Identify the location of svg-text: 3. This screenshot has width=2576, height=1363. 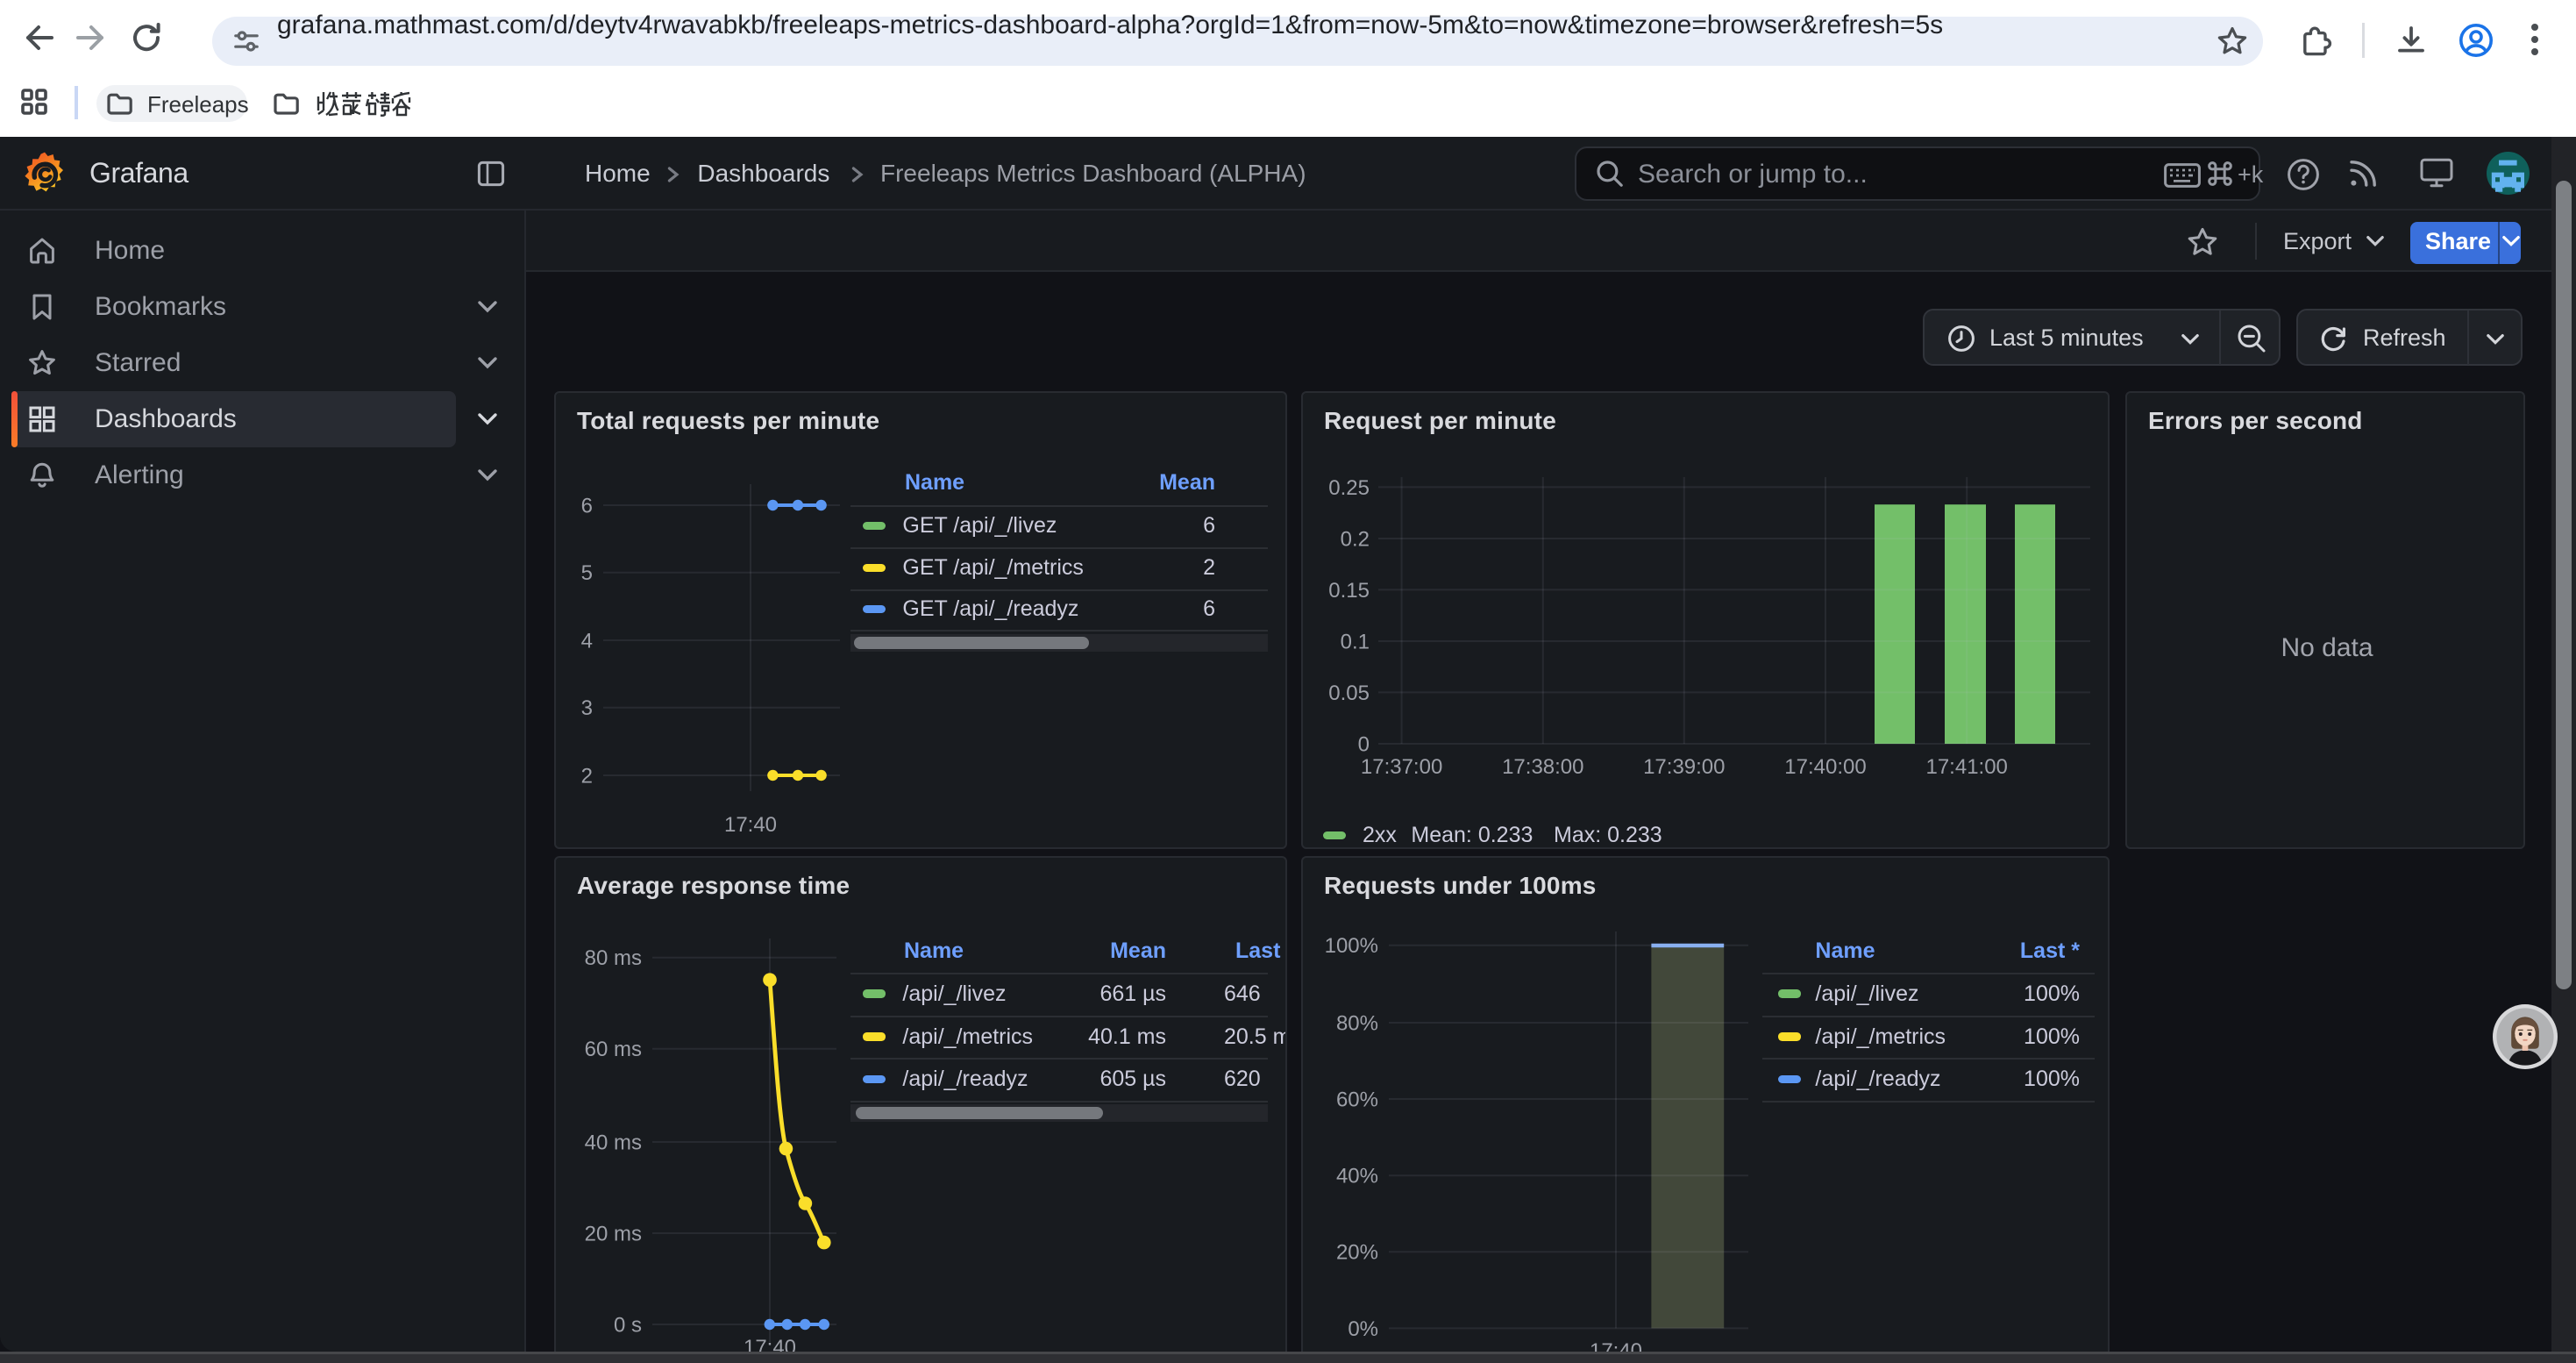
(587, 708).